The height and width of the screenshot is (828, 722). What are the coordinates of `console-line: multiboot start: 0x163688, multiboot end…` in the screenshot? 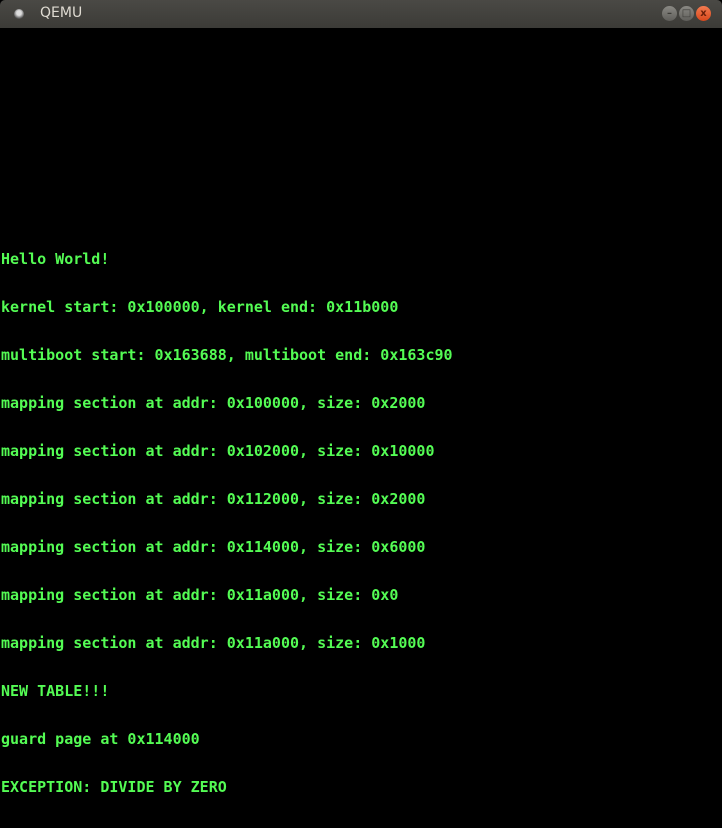 It's located at (227, 355).